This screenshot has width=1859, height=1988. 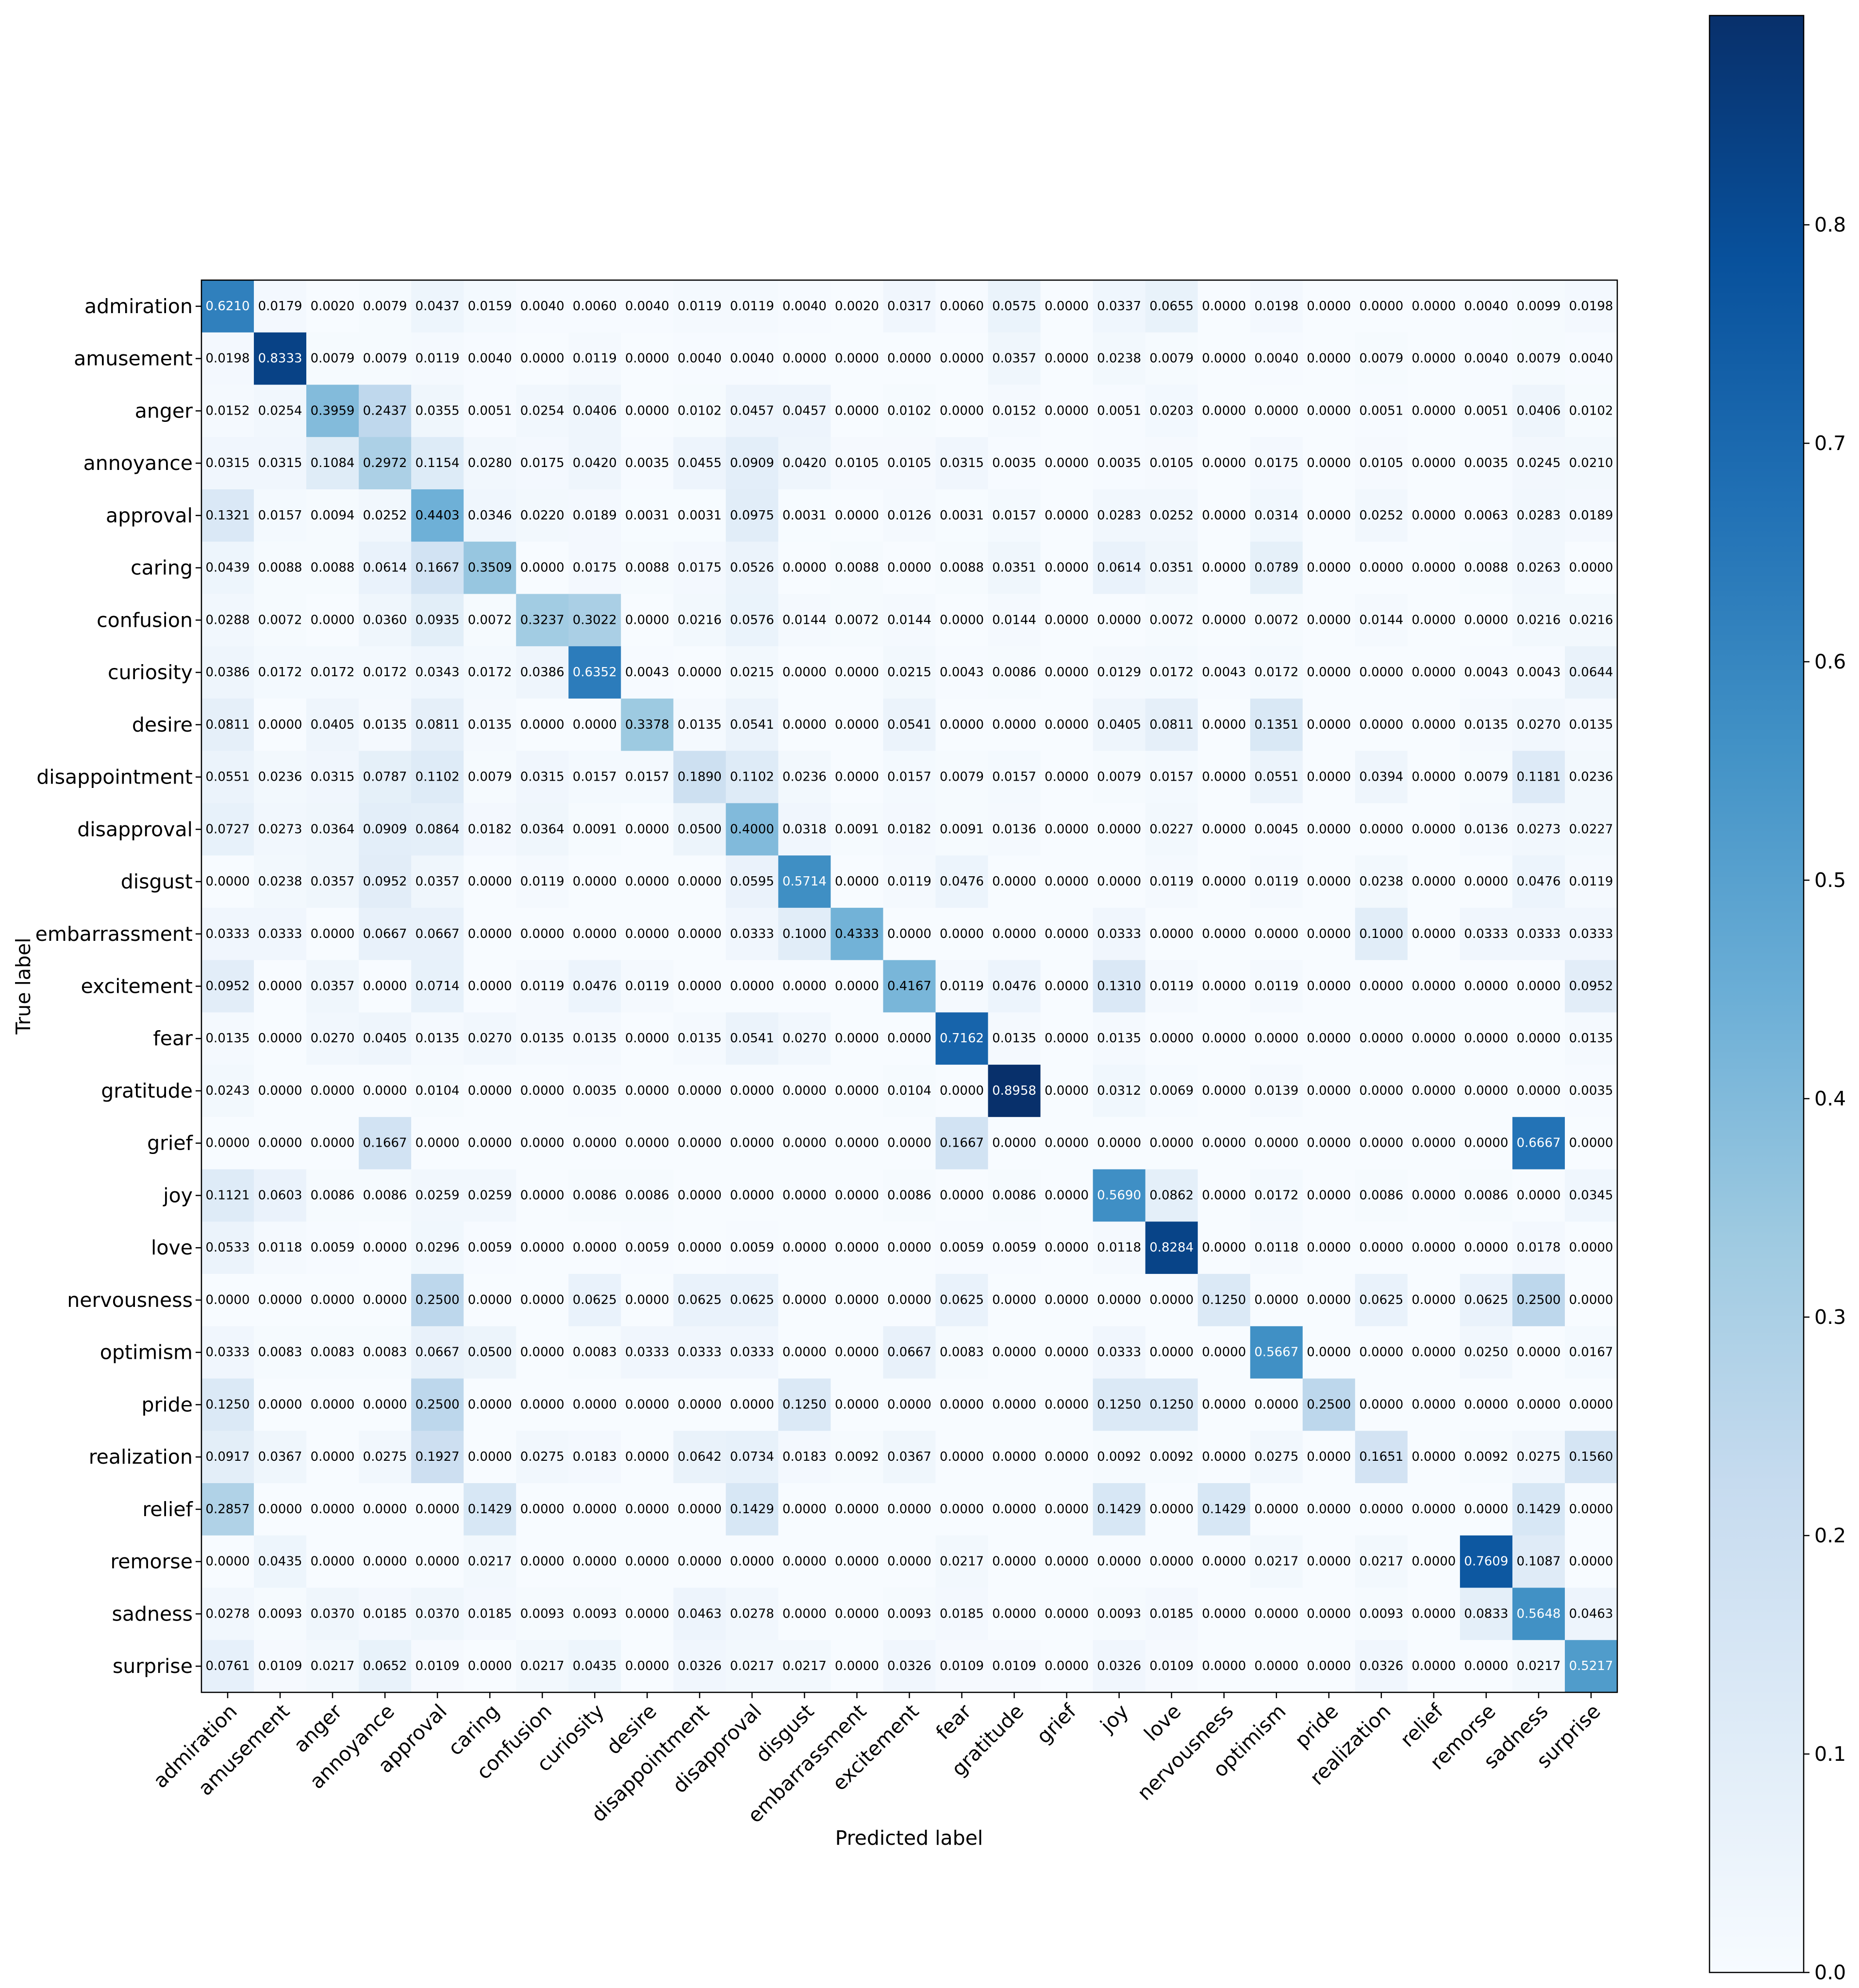 What do you see at coordinates (145, 620) in the screenshot?
I see `y-tick-label: confusion` at bounding box center [145, 620].